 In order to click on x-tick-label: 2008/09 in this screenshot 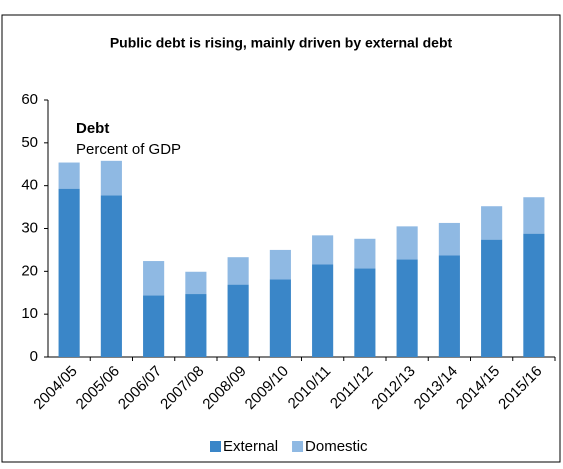, I will do `click(224, 388)`.